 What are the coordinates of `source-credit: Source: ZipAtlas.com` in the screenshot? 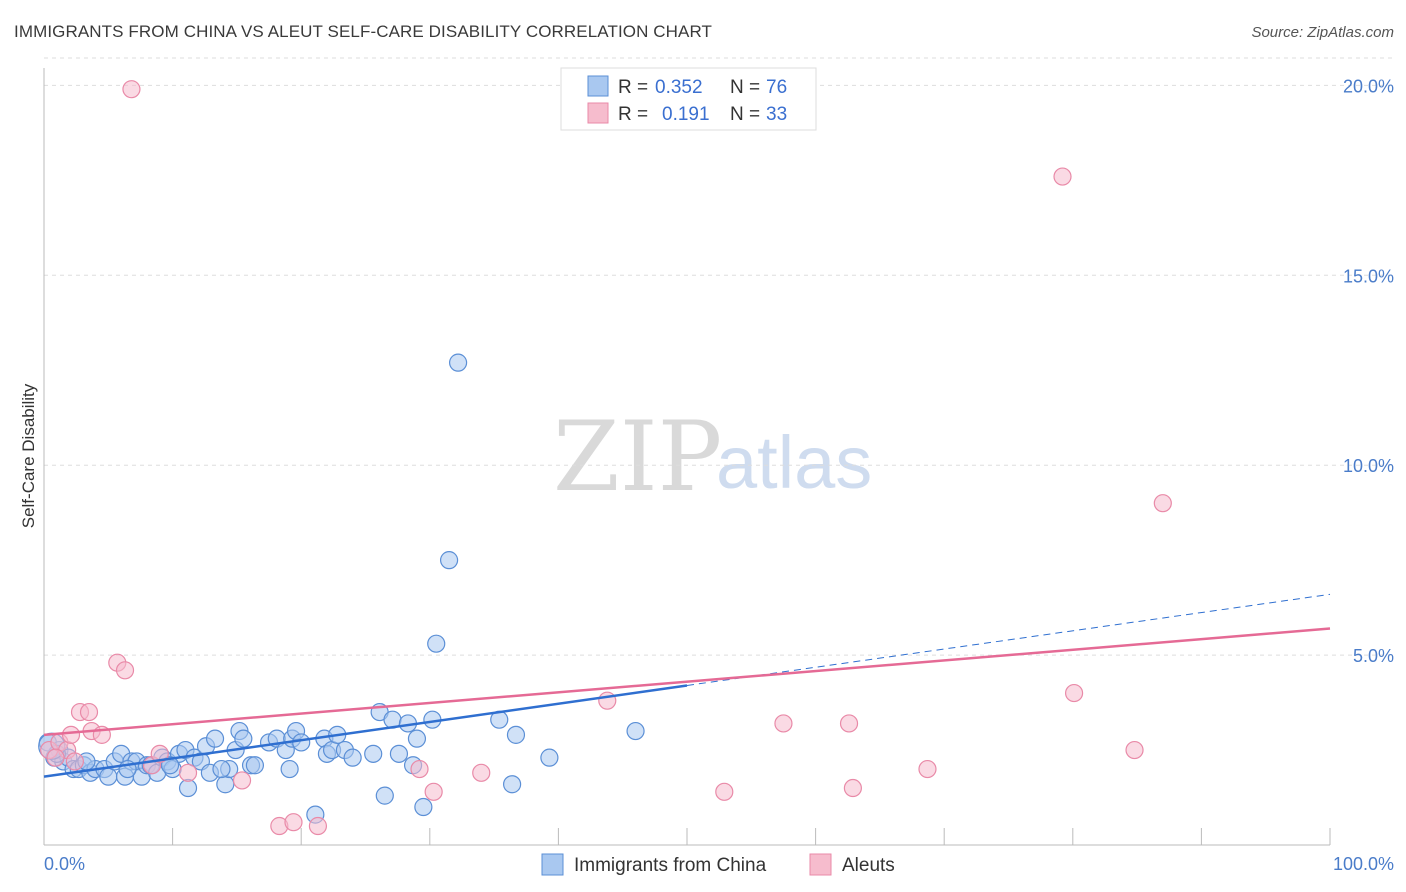 It's located at (1322, 32).